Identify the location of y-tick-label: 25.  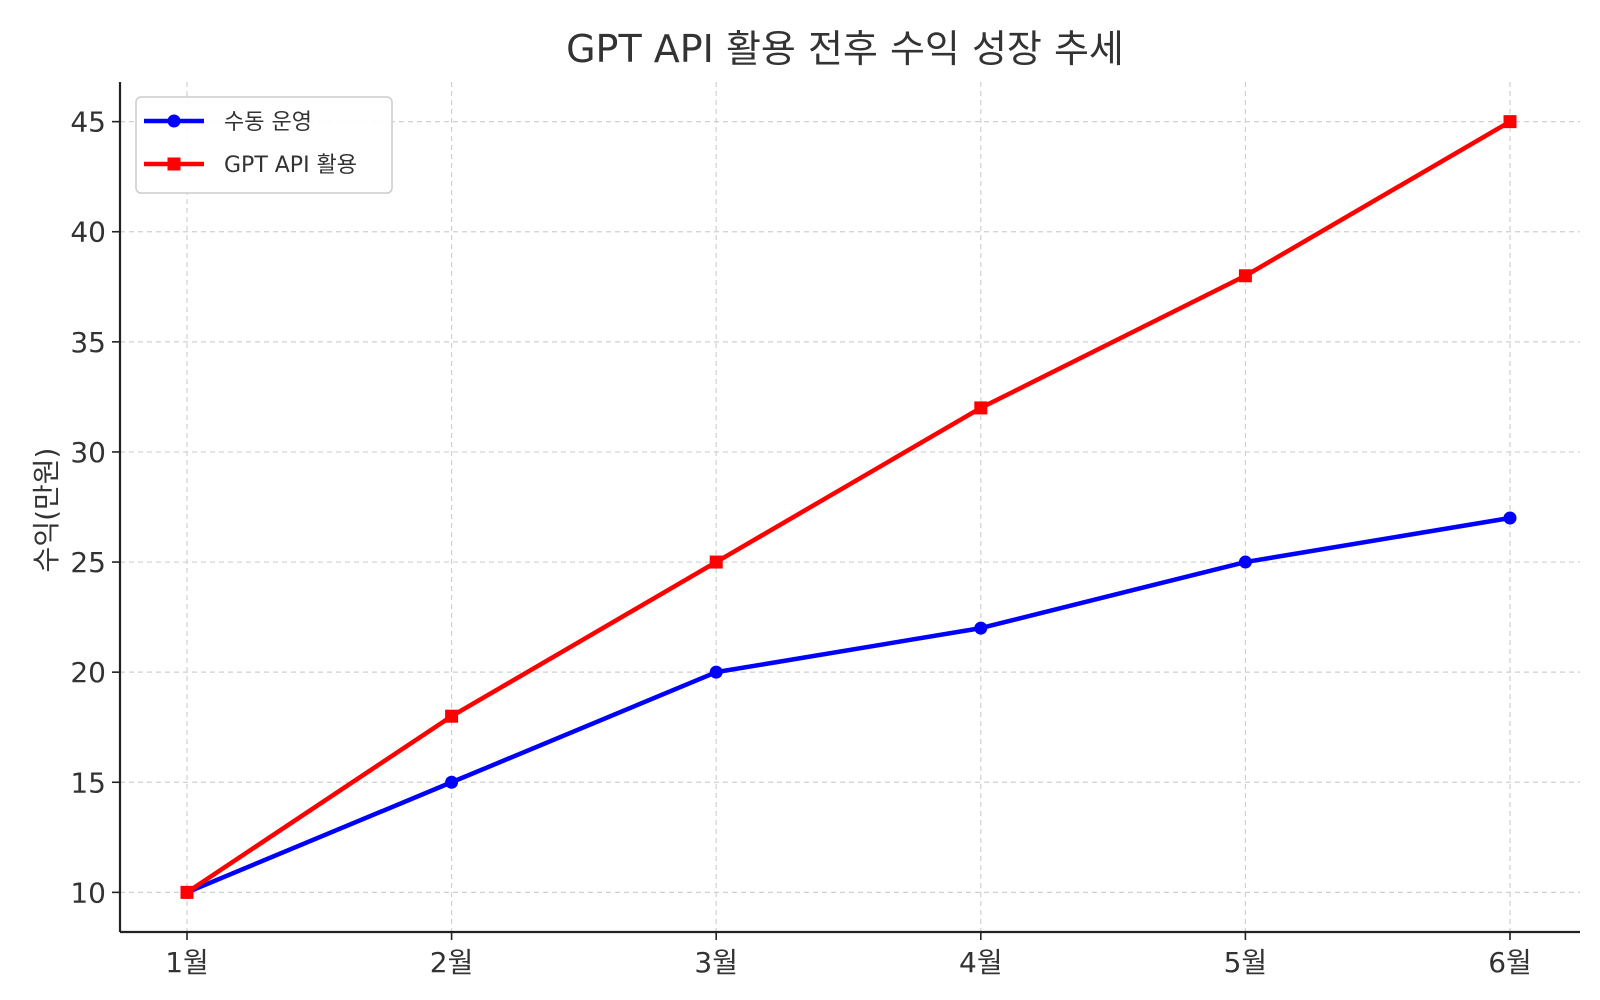
(88, 562).